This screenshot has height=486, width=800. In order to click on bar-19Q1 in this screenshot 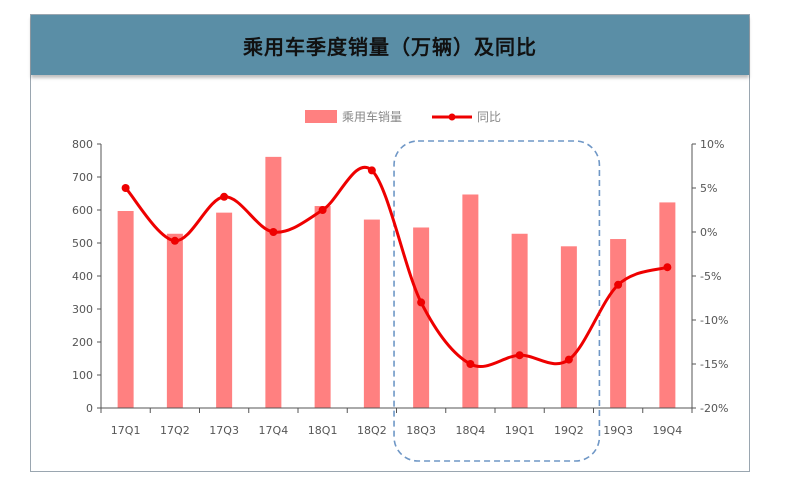, I will do `click(519, 320)`.